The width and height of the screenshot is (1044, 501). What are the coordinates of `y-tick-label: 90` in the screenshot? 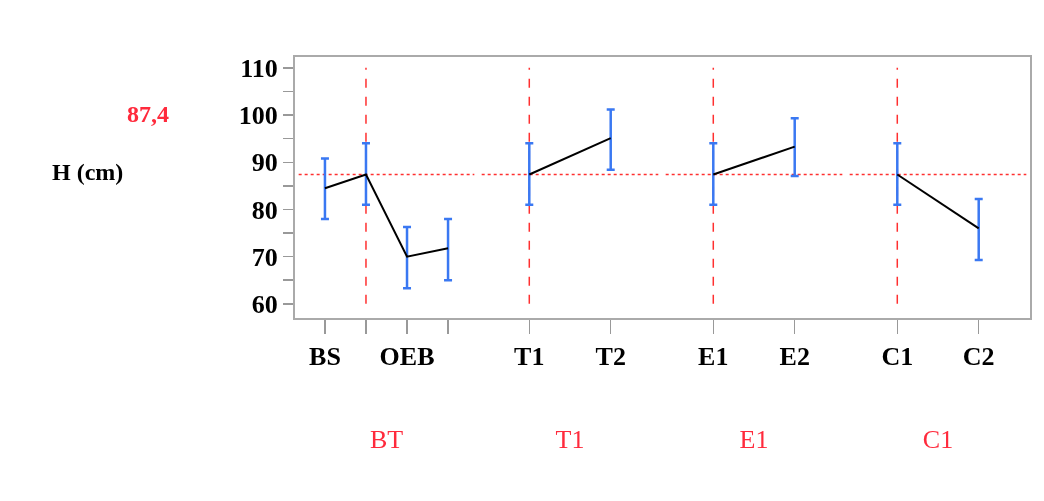 It's located at (264, 163).